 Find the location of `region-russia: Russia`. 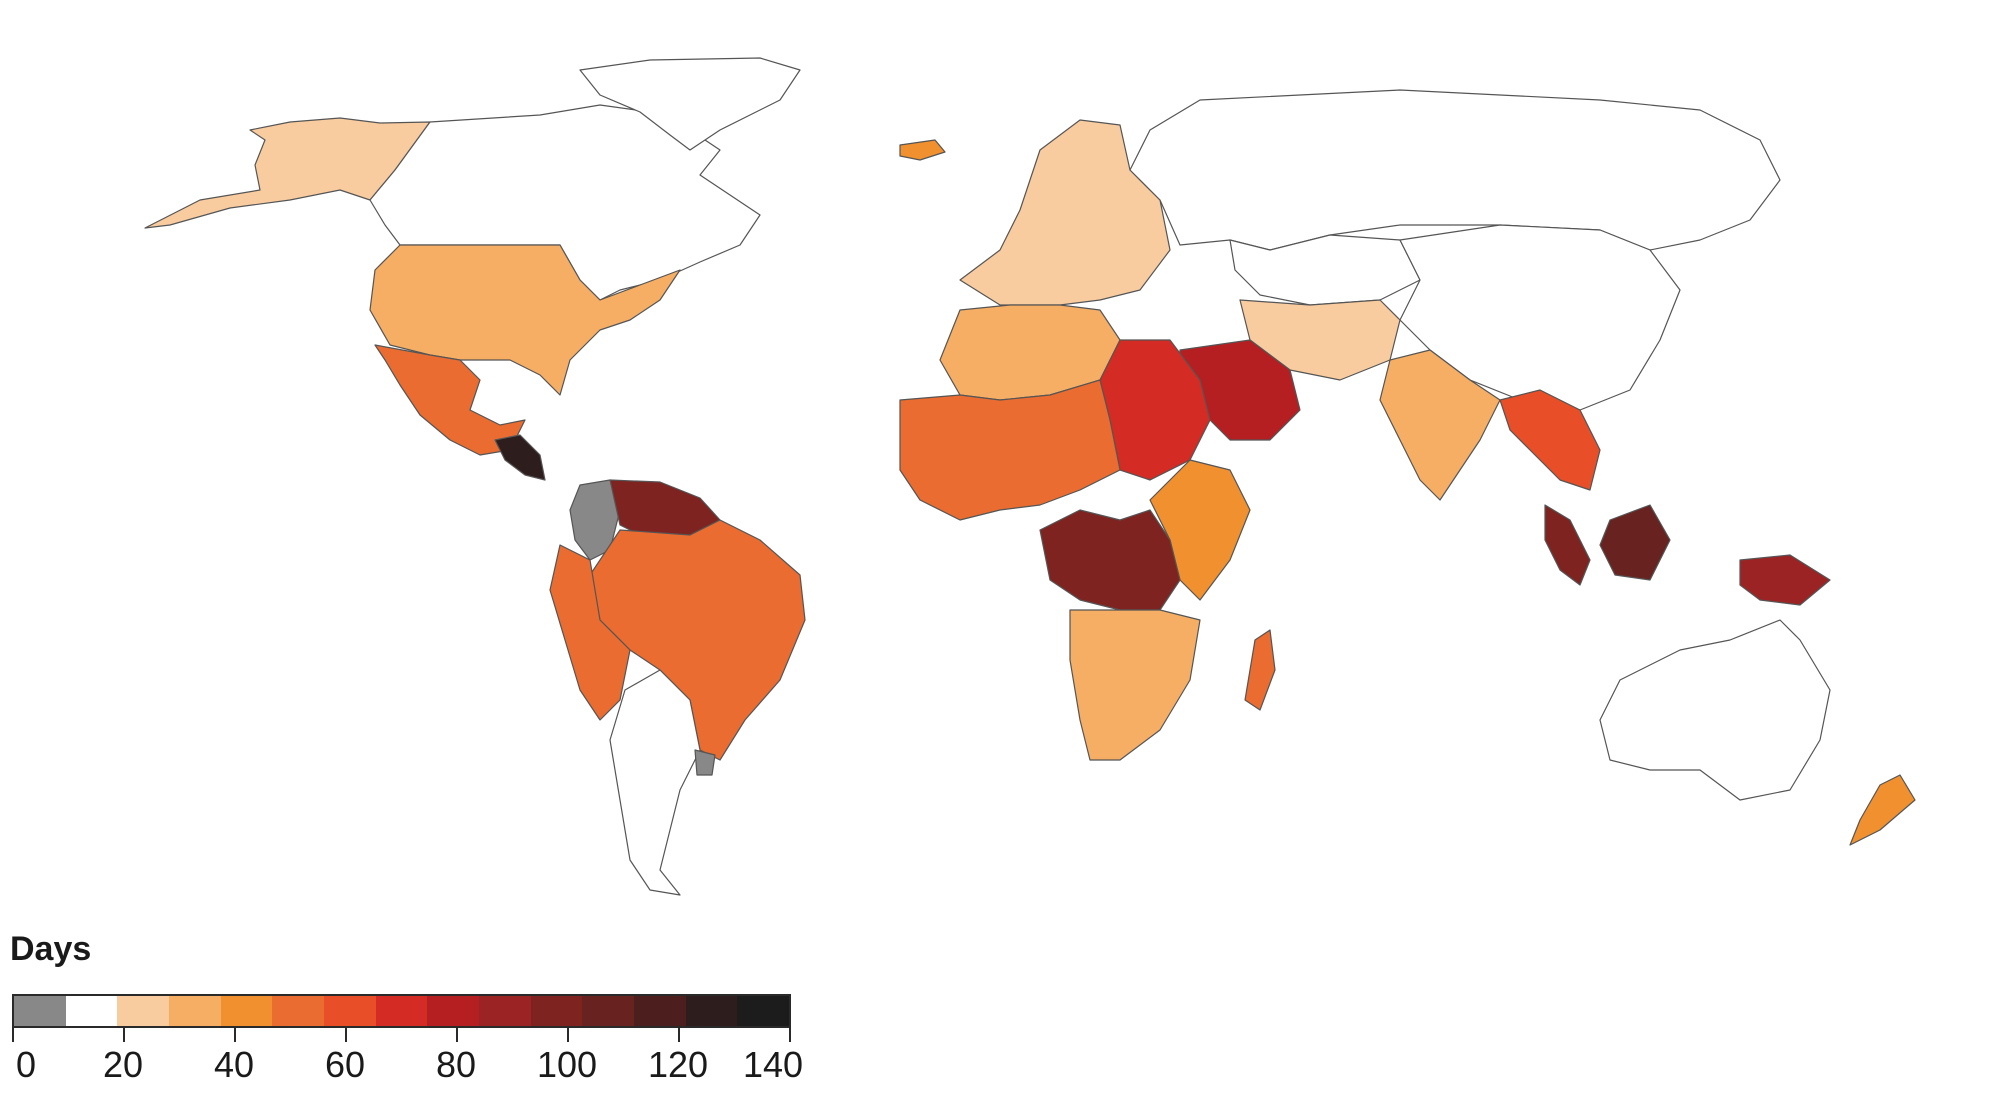

region-russia: Russia is located at coordinates (1455, 170).